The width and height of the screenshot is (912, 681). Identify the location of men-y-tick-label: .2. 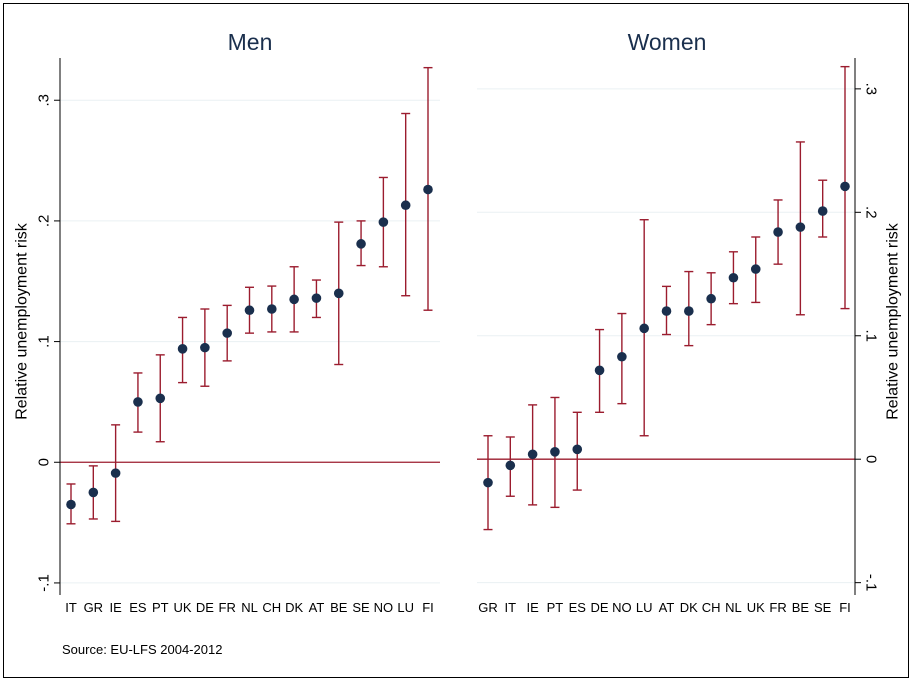
(44, 221).